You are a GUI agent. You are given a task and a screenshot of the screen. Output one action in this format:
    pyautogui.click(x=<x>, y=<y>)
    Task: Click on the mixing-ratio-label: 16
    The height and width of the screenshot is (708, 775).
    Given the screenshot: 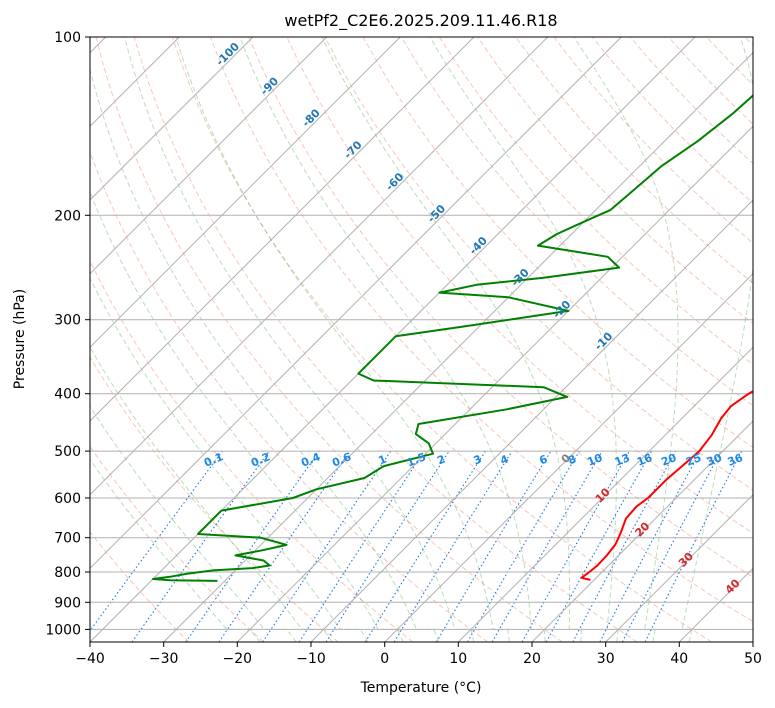 What is the action you would take?
    pyautogui.click(x=644, y=460)
    